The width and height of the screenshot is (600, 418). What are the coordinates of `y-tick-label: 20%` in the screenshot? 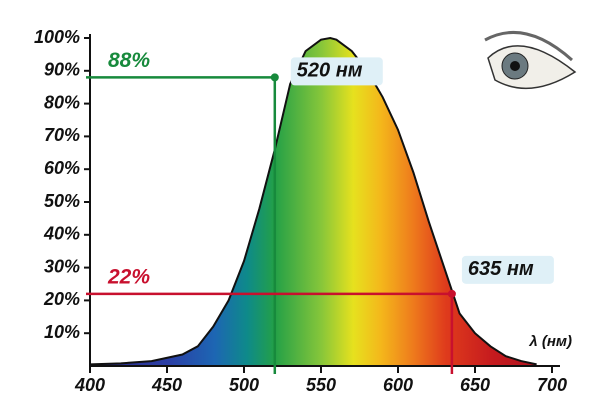 It's located at (61, 299).